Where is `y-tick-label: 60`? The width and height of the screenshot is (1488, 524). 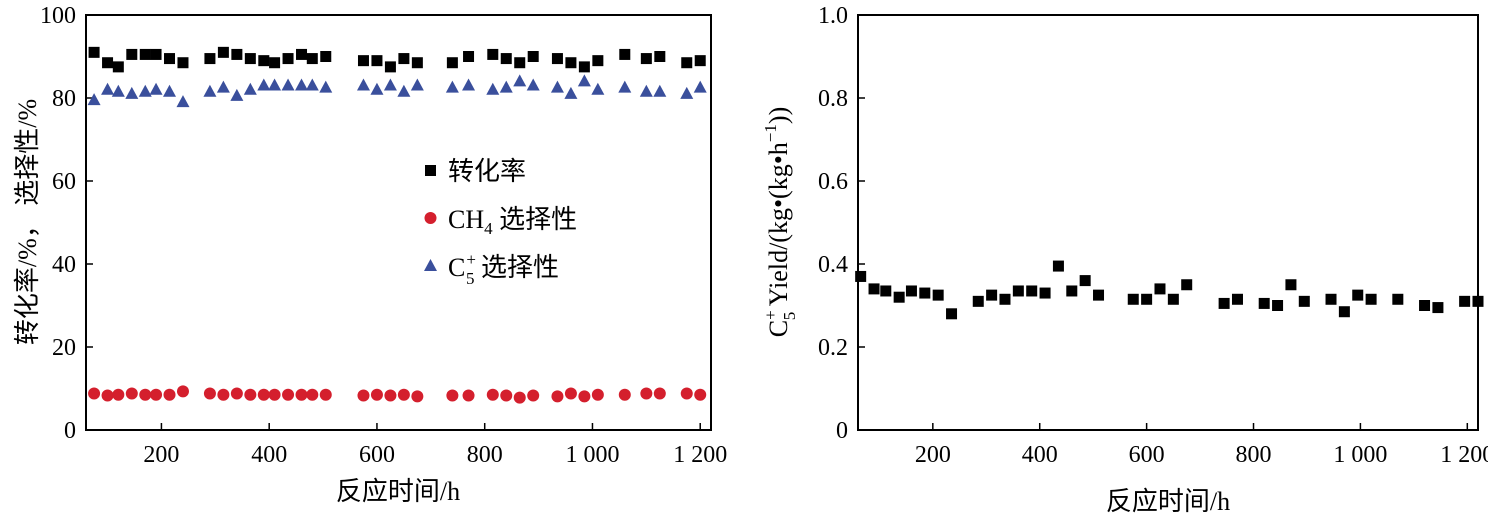
y-tick-label: 60 is located at coordinates (64, 182).